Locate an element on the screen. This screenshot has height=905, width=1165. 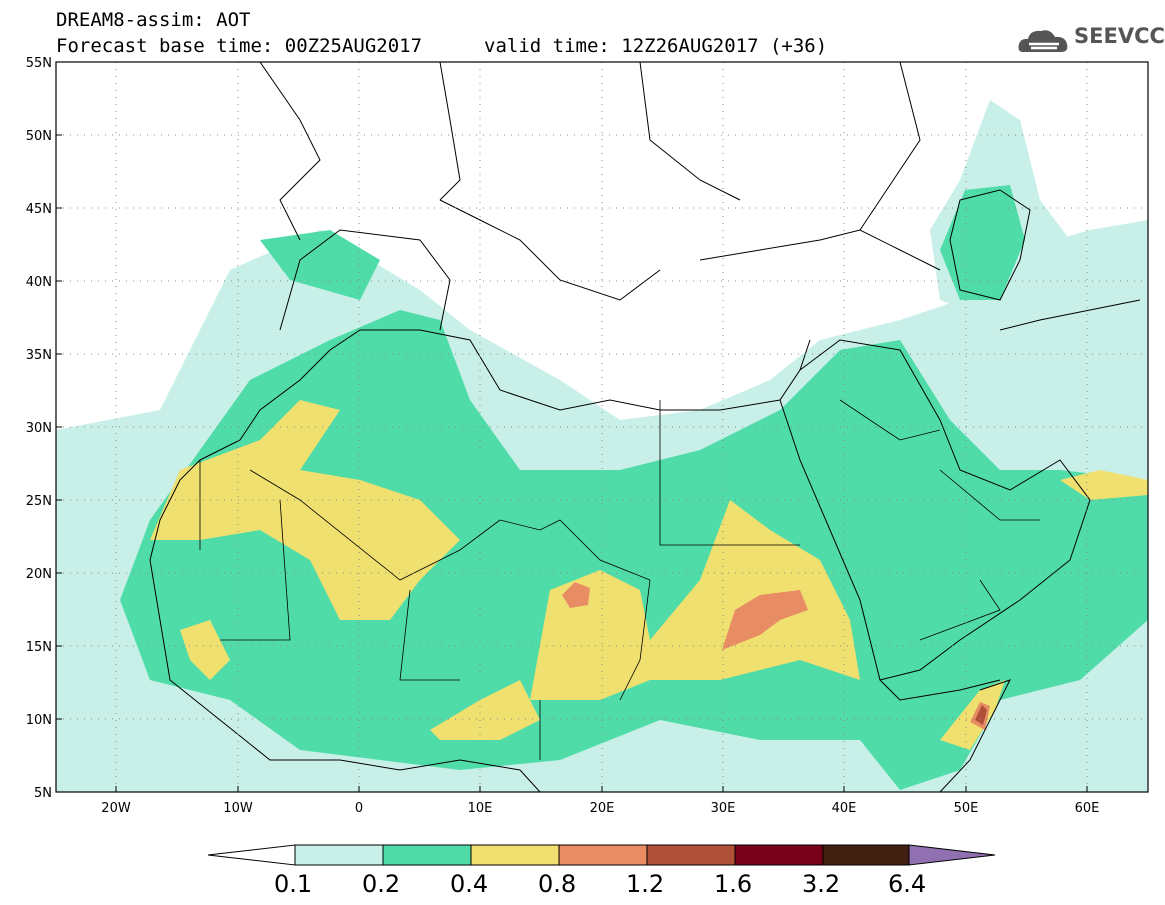
lon-label: 20W is located at coordinates (116, 808).